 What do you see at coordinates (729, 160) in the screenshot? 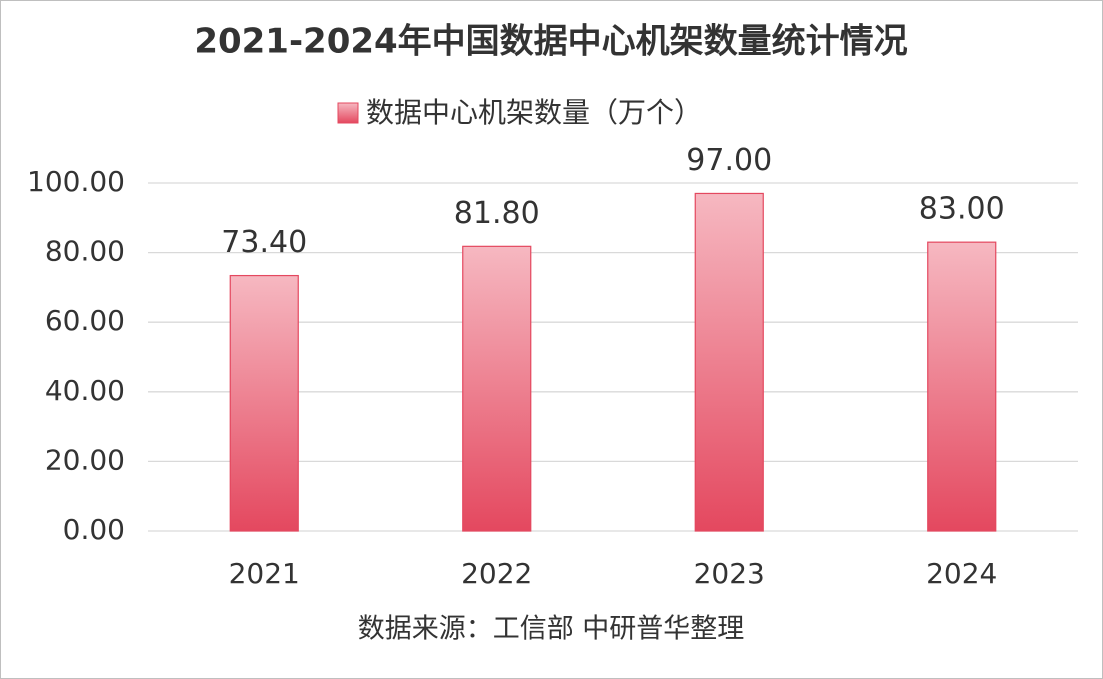
I see `data-label: 97.00` at bounding box center [729, 160].